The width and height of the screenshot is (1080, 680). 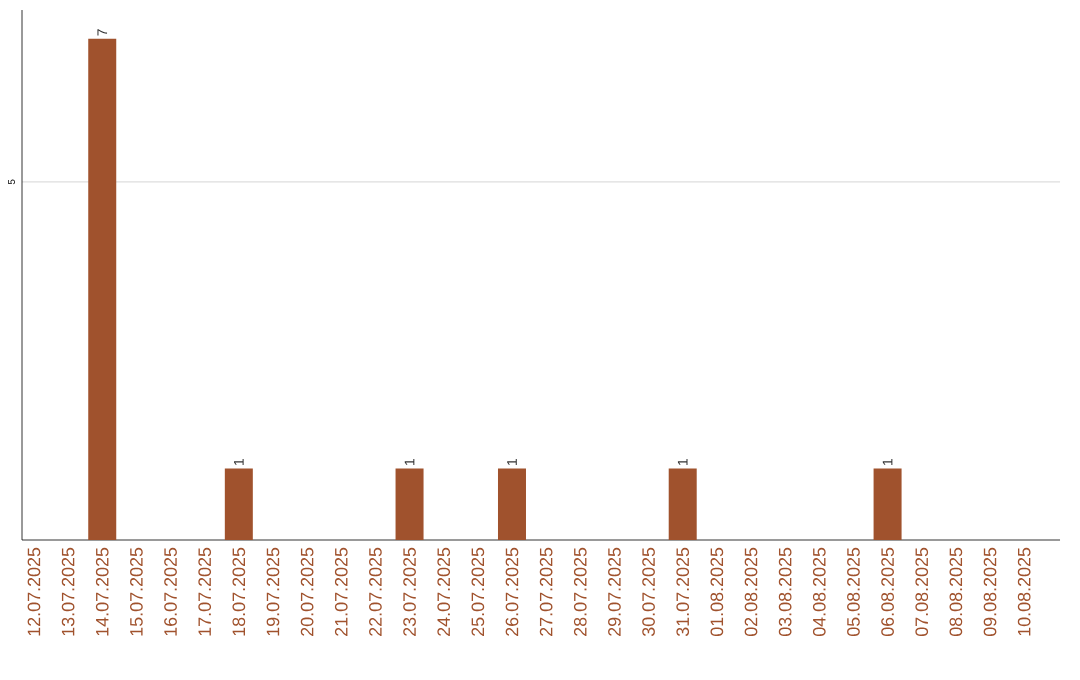 What do you see at coordinates (341, 591) in the screenshot?
I see `x-tick-label: 21.07.2025` at bounding box center [341, 591].